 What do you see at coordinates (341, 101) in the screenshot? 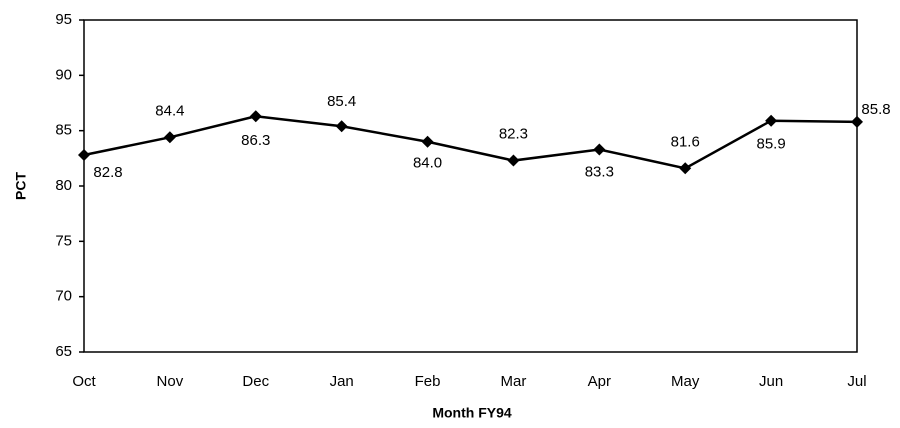
I see `data-label: 85.4` at bounding box center [341, 101].